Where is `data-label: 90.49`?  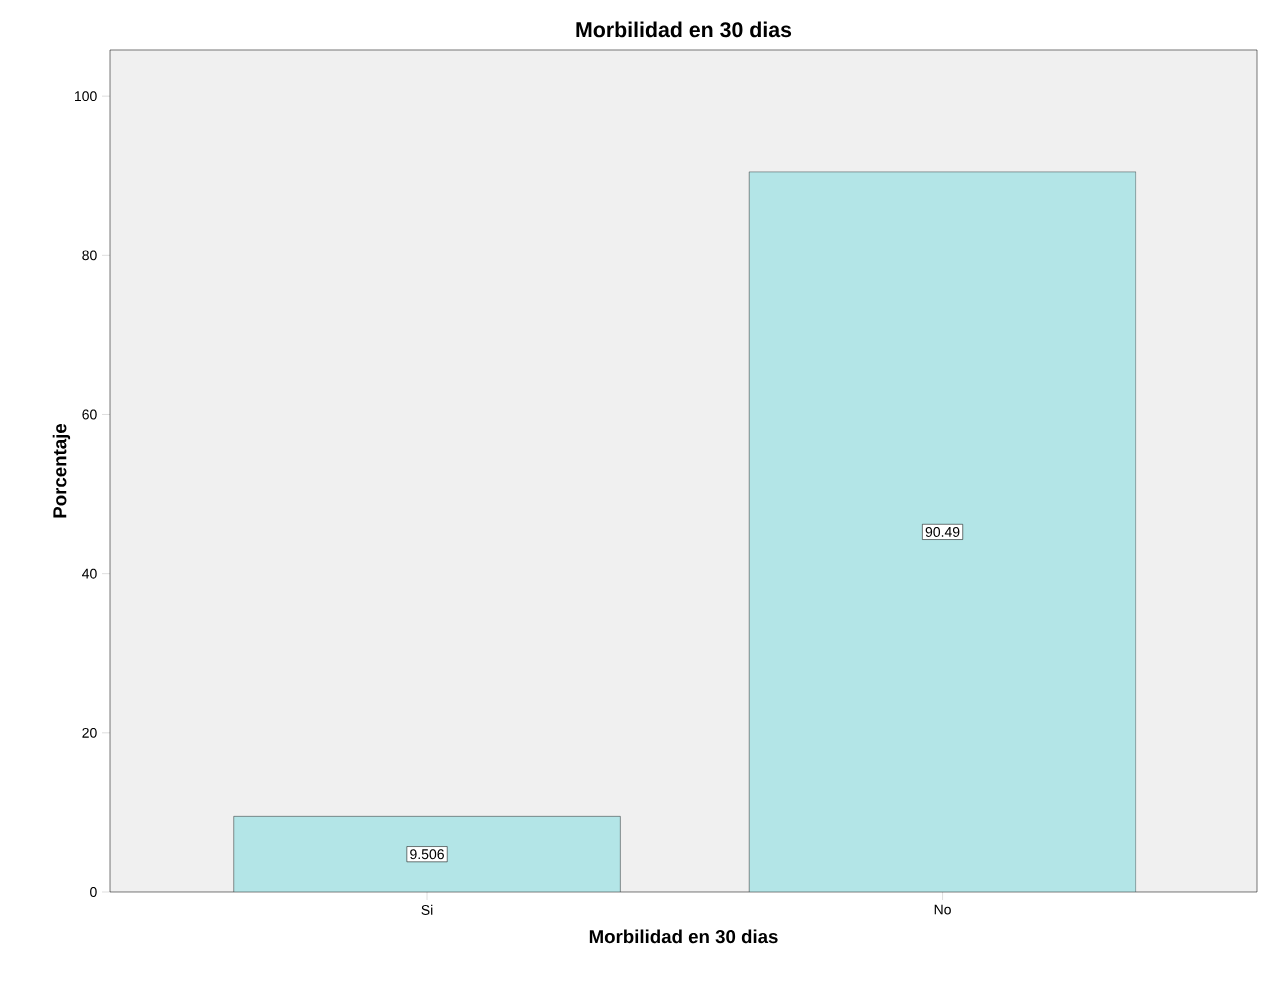 data-label: 90.49 is located at coordinates (942, 531).